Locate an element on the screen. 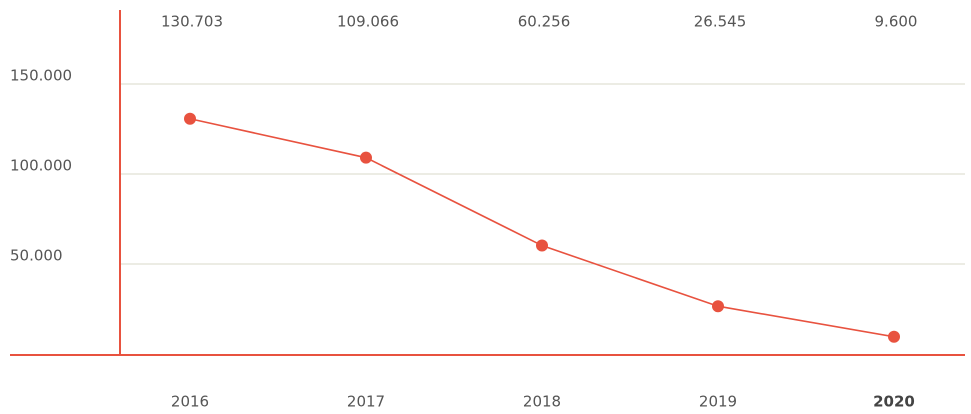  x-tick-label: 2019 is located at coordinates (718, 402).